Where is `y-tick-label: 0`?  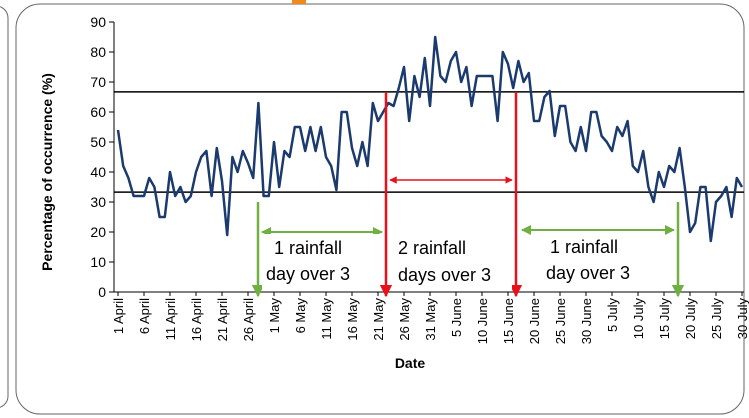 y-tick-label: 0 is located at coordinates (102, 292).